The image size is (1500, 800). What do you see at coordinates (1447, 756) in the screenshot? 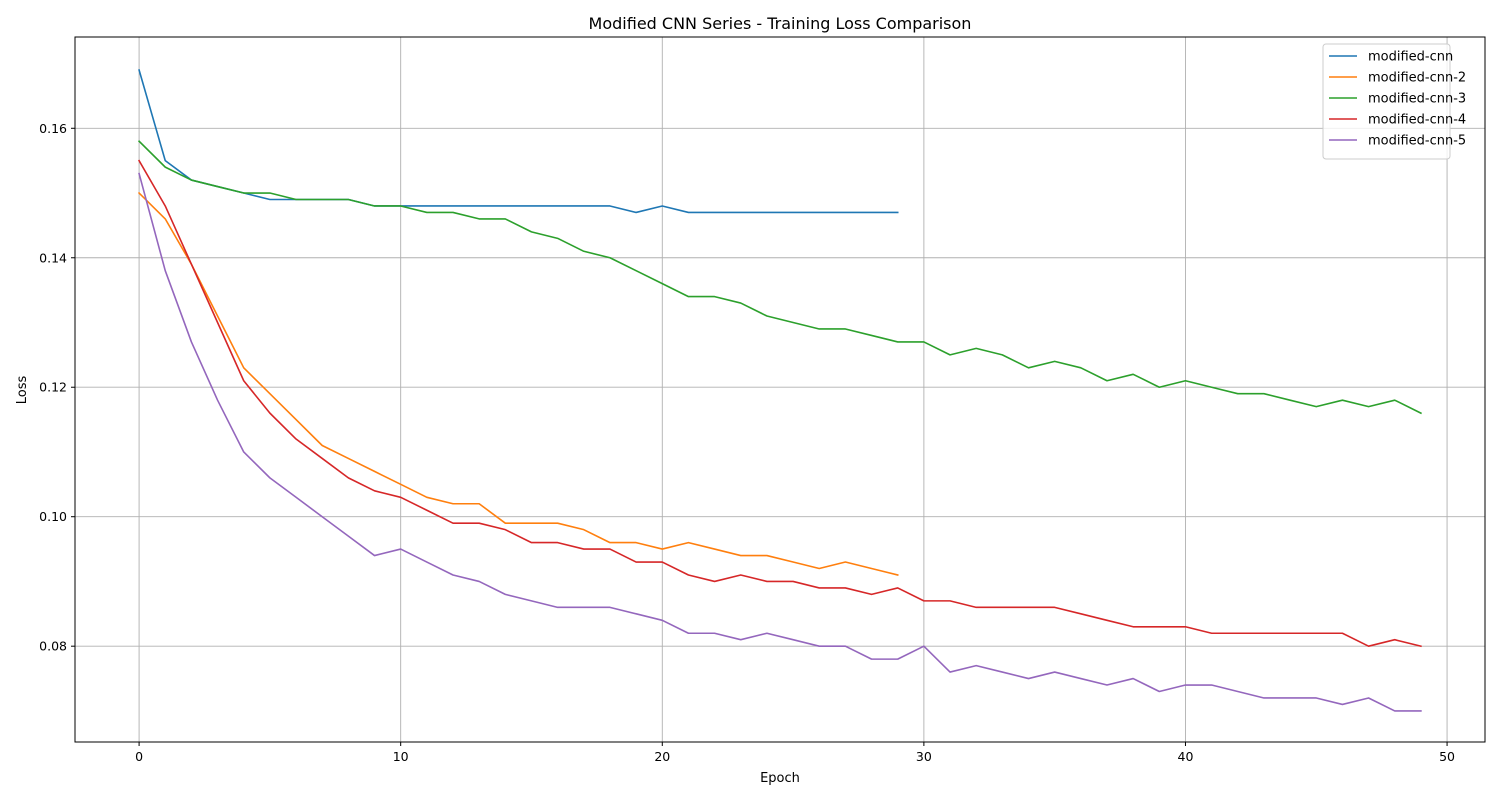
I see `x-tick-label: 50` at bounding box center [1447, 756].